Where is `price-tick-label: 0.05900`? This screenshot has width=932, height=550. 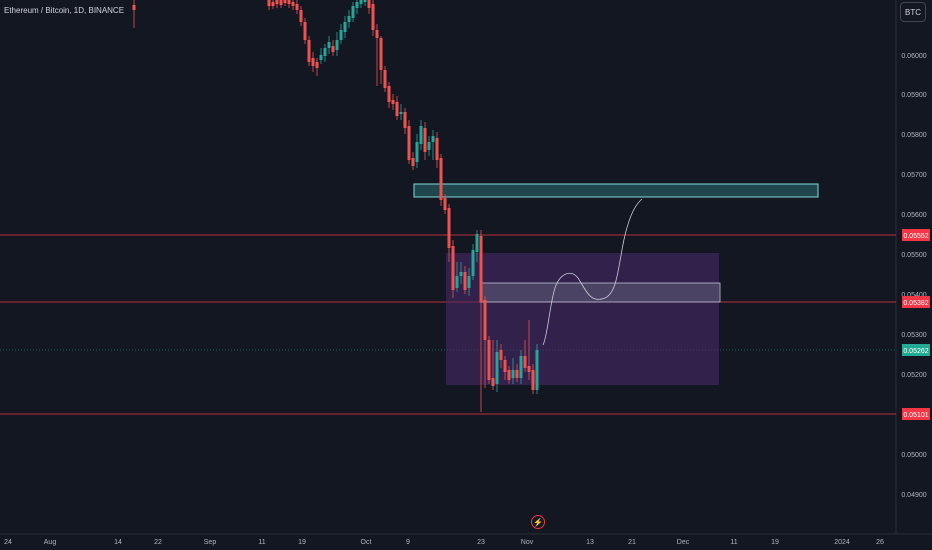 price-tick-label: 0.05900 is located at coordinates (913, 95).